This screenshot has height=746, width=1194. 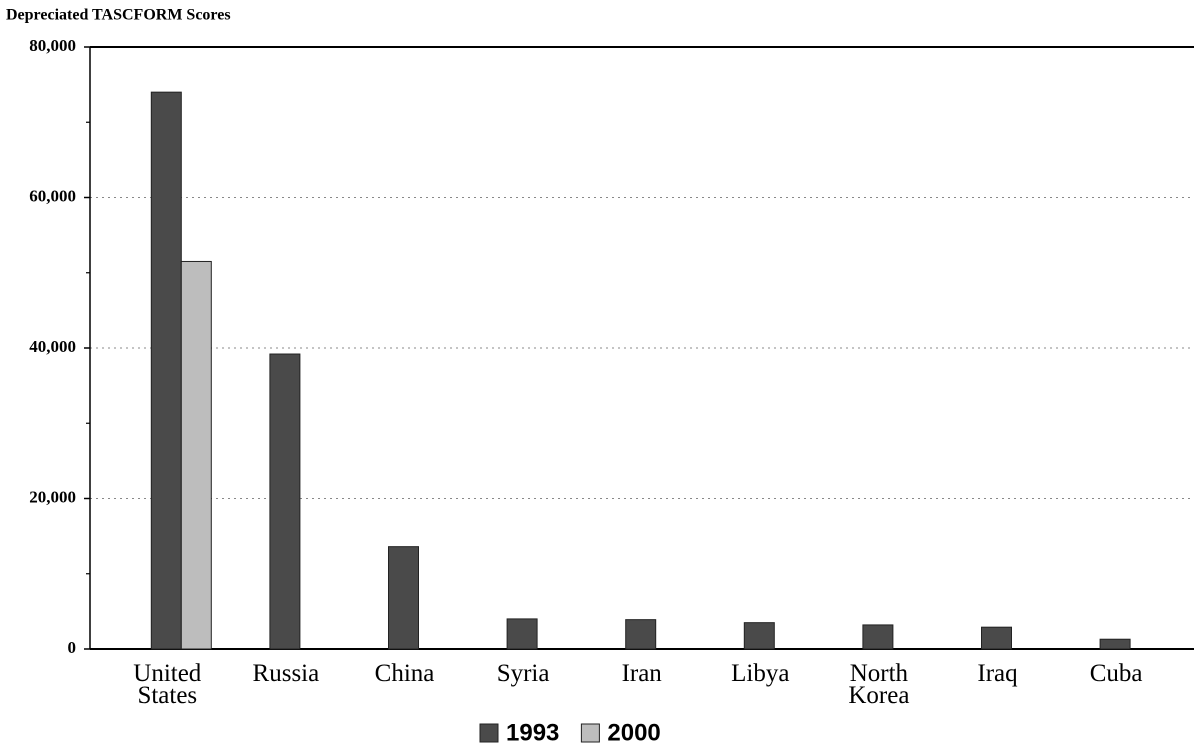 What do you see at coordinates (52, 346) in the screenshot?
I see `y-tick-label: 40,000` at bounding box center [52, 346].